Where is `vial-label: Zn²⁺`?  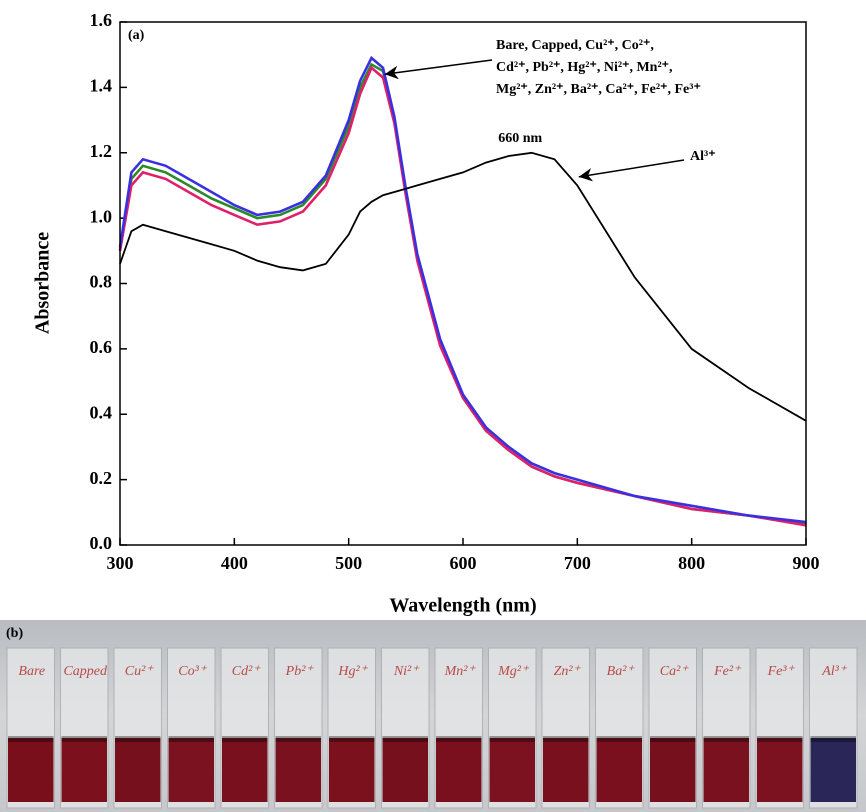
vial-label: Zn²⁺ is located at coordinates (568, 671).